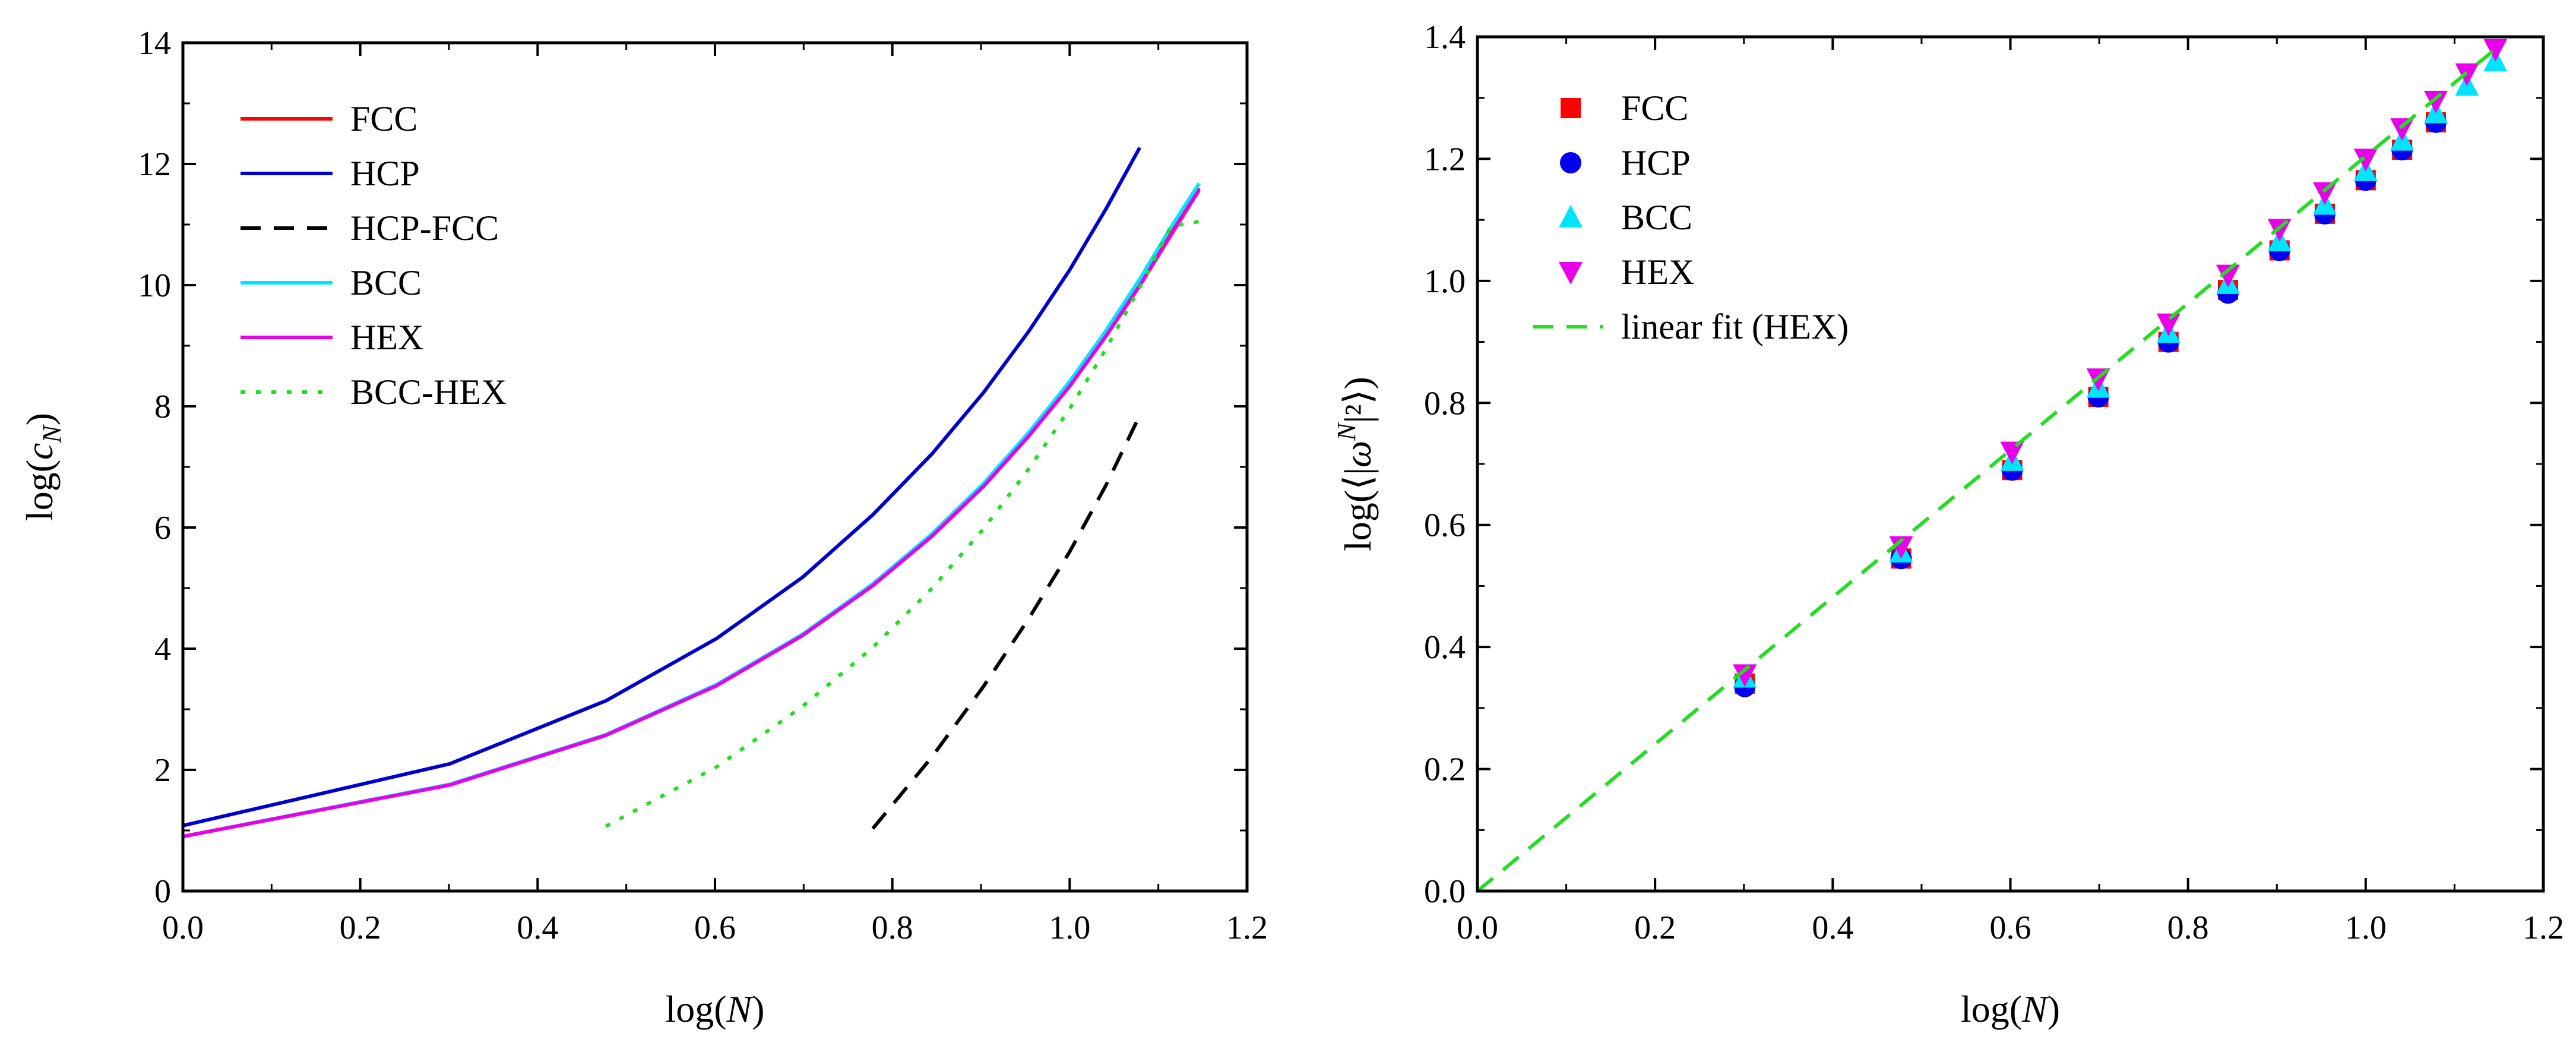 The height and width of the screenshot is (1055, 2576). I want to click on legend-label-linear-fit-hex: linear fit (HEX), so click(1735, 326).